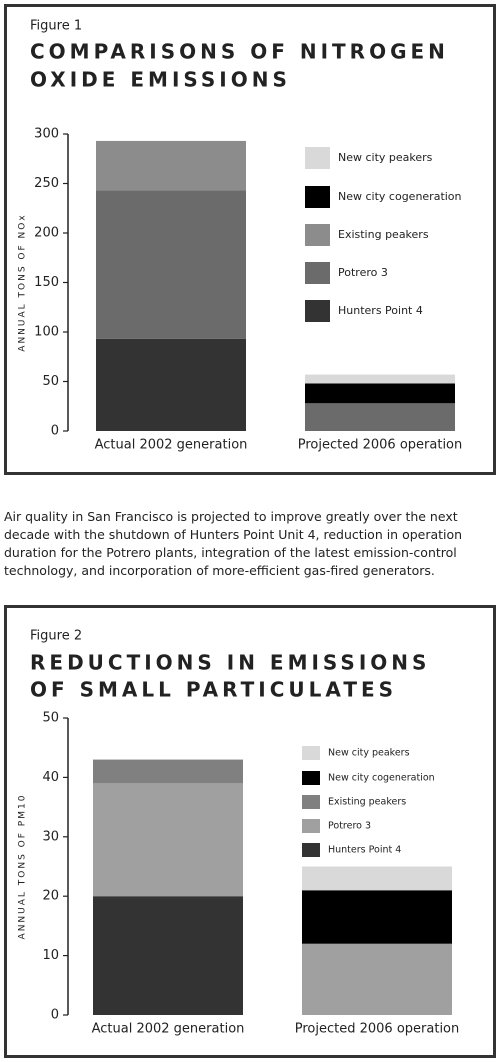 The image size is (500, 1062). I want to click on figure-label: Figure 2, so click(56, 636).